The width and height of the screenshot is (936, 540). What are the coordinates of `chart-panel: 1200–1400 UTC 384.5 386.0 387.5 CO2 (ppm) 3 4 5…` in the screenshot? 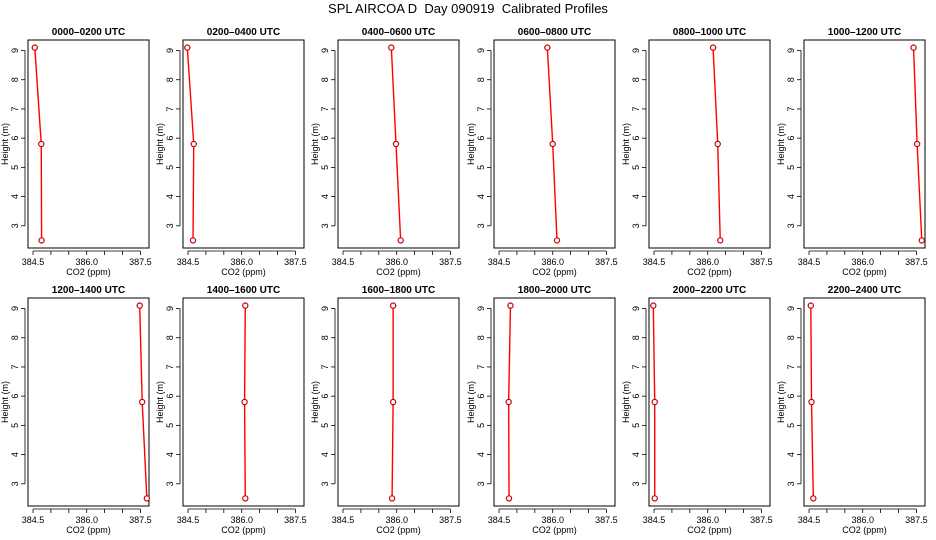 It's located at (76, 410).